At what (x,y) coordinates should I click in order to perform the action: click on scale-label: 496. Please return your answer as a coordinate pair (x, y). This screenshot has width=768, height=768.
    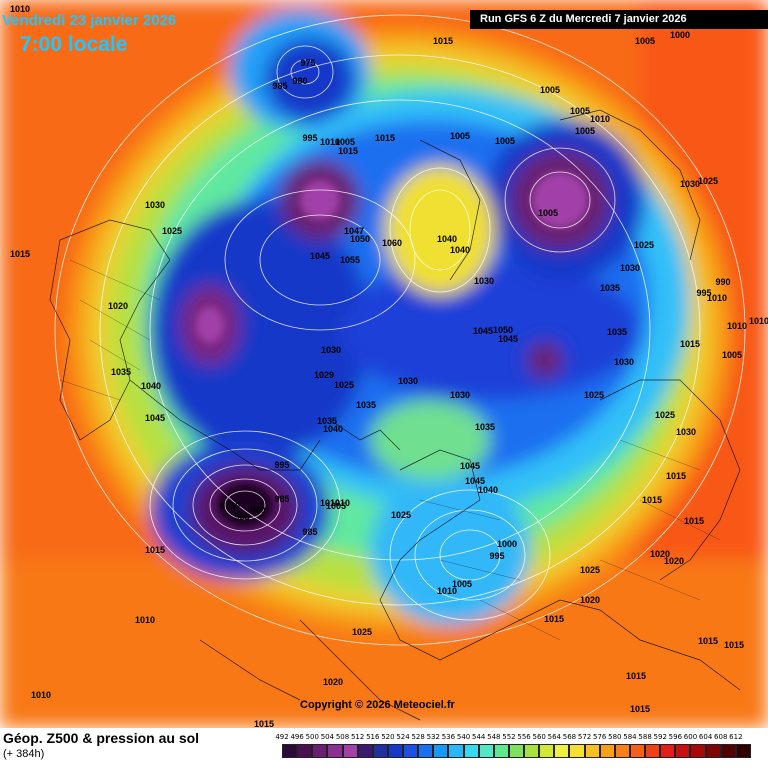
    Looking at the image, I should click on (297, 737).